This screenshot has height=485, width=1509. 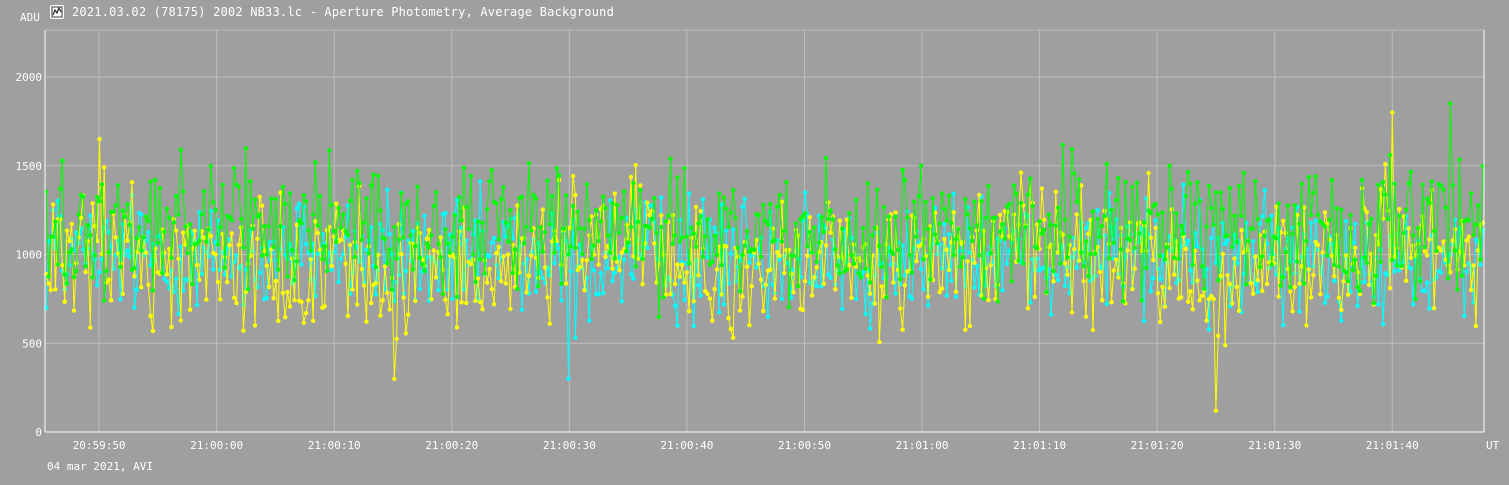 I want to click on lightcurve-app-icon, so click(x=57, y=12).